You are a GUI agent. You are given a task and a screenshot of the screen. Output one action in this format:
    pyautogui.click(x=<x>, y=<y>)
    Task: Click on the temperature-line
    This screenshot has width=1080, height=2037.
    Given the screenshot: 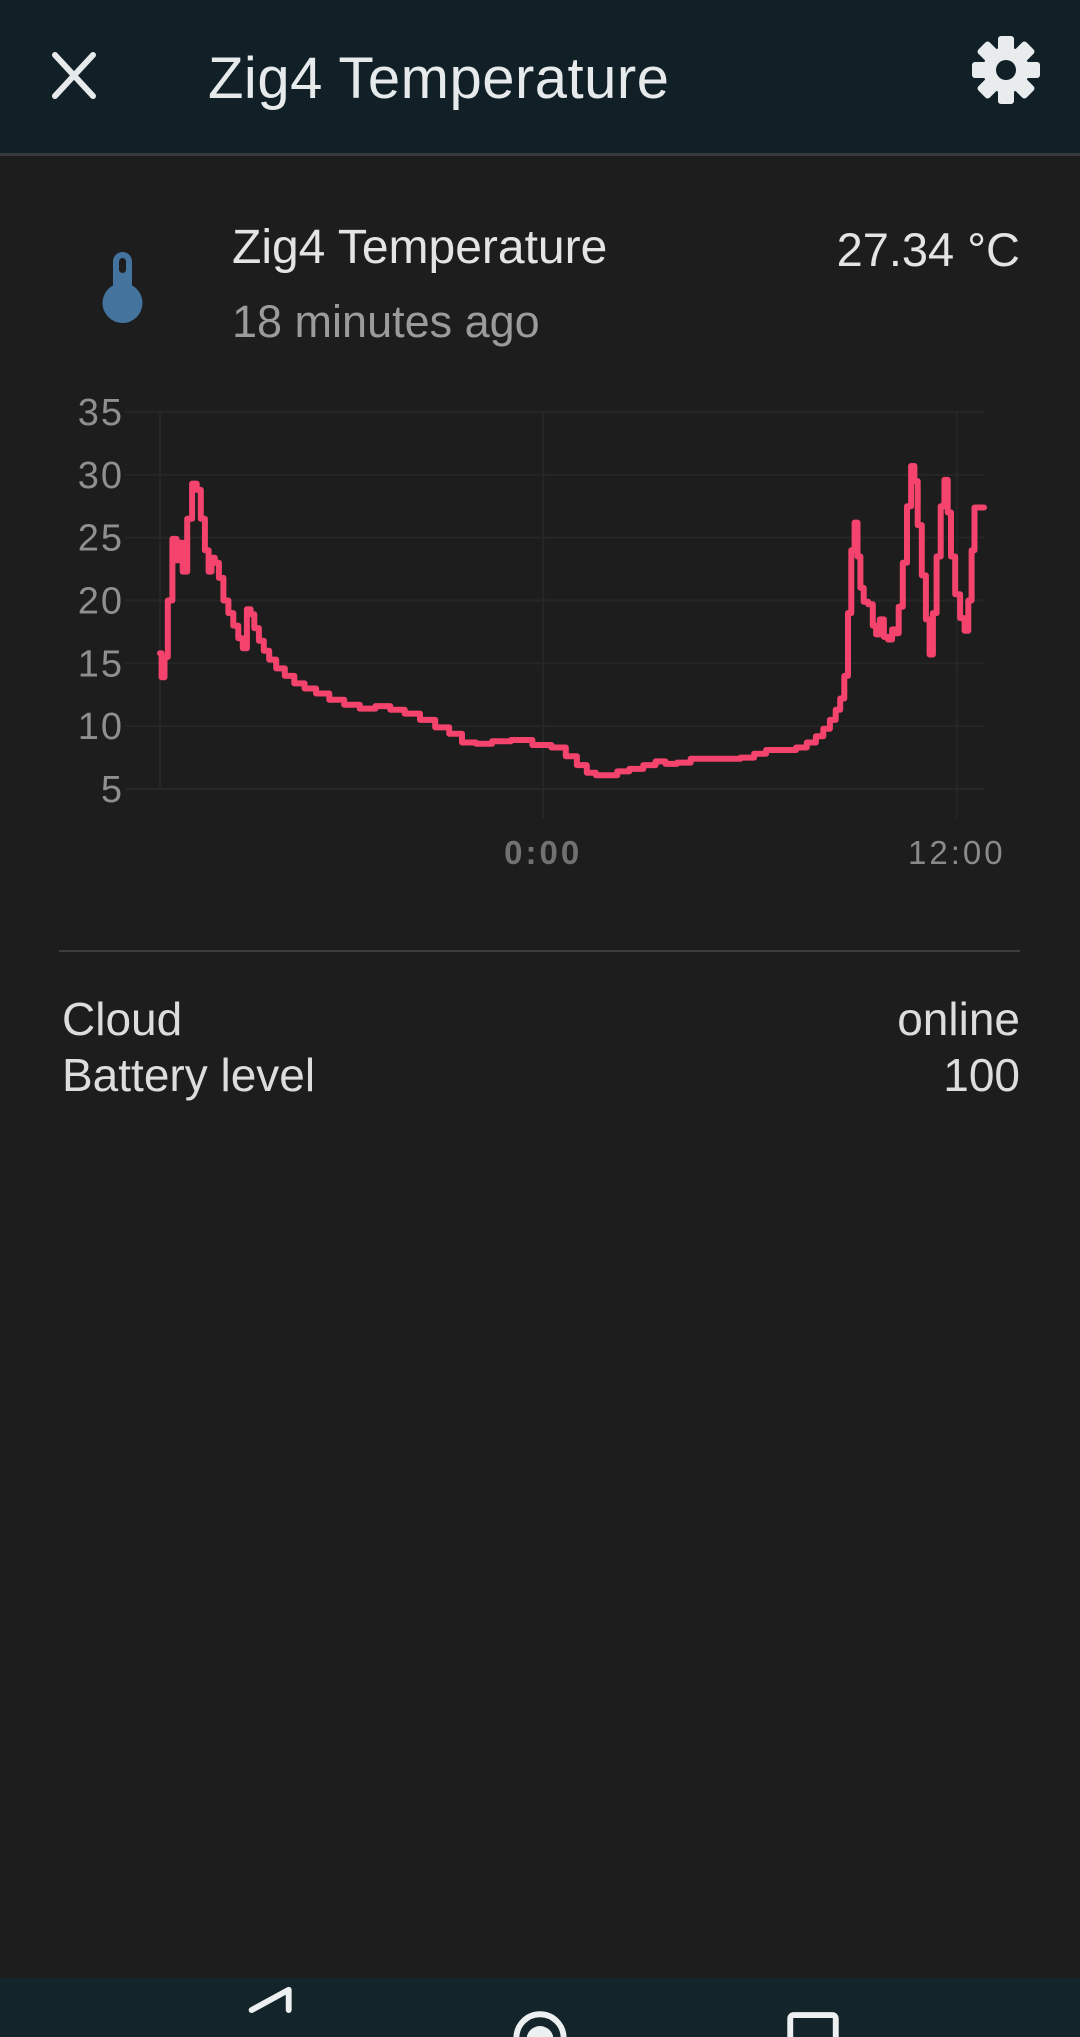 What is the action you would take?
    pyautogui.click(x=572, y=621)
    